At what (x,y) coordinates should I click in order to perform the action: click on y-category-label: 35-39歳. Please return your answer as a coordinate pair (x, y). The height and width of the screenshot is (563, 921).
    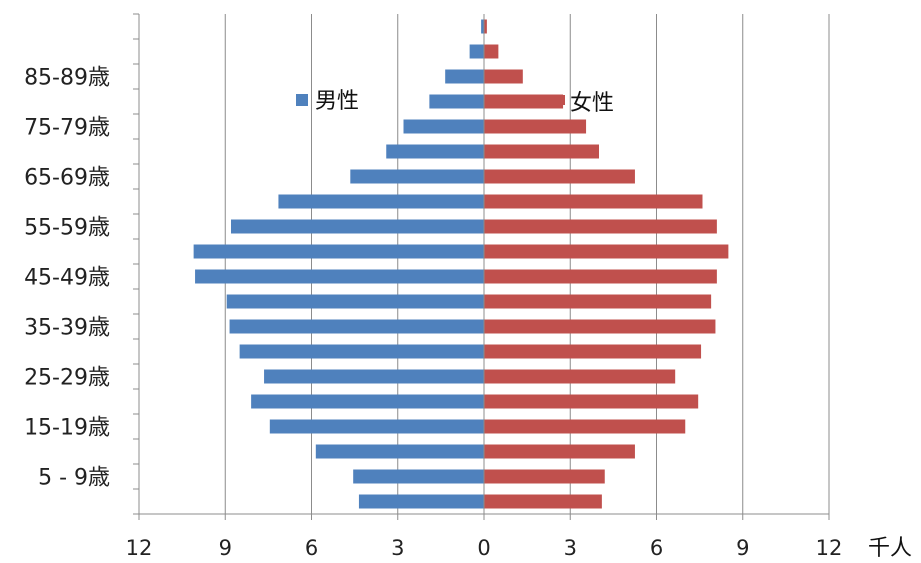
    Looking at the image, I should click on (67, 328).